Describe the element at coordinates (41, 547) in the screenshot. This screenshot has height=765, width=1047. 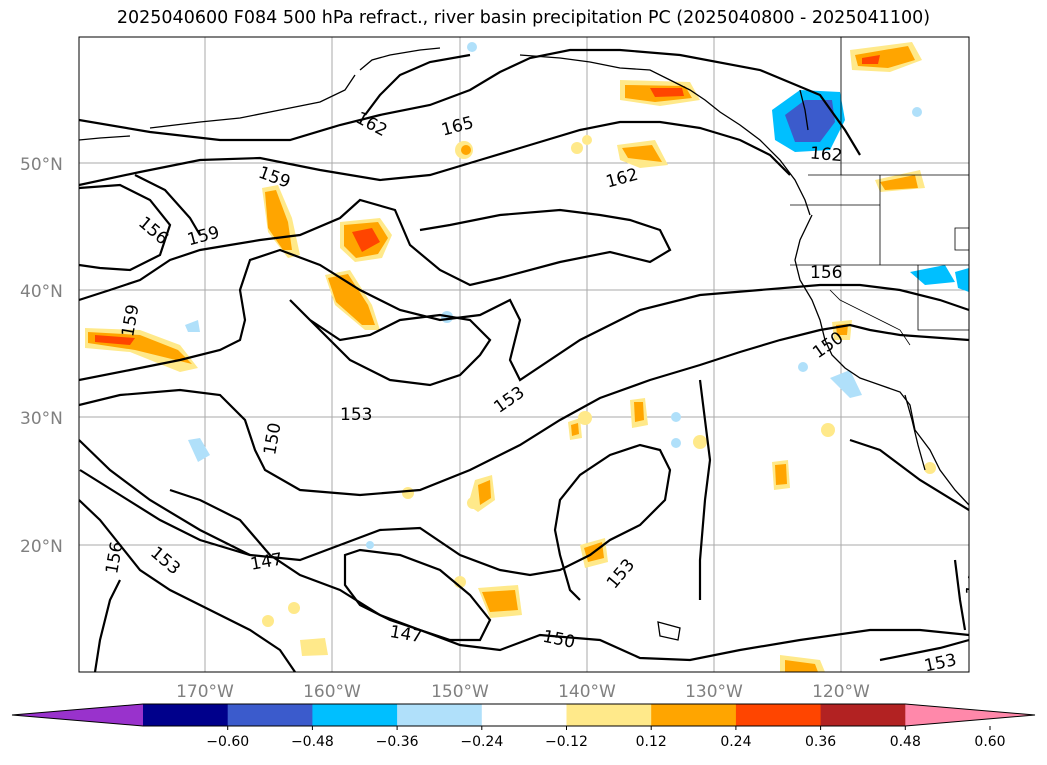
I see `lat-label: 20°N` at that location.